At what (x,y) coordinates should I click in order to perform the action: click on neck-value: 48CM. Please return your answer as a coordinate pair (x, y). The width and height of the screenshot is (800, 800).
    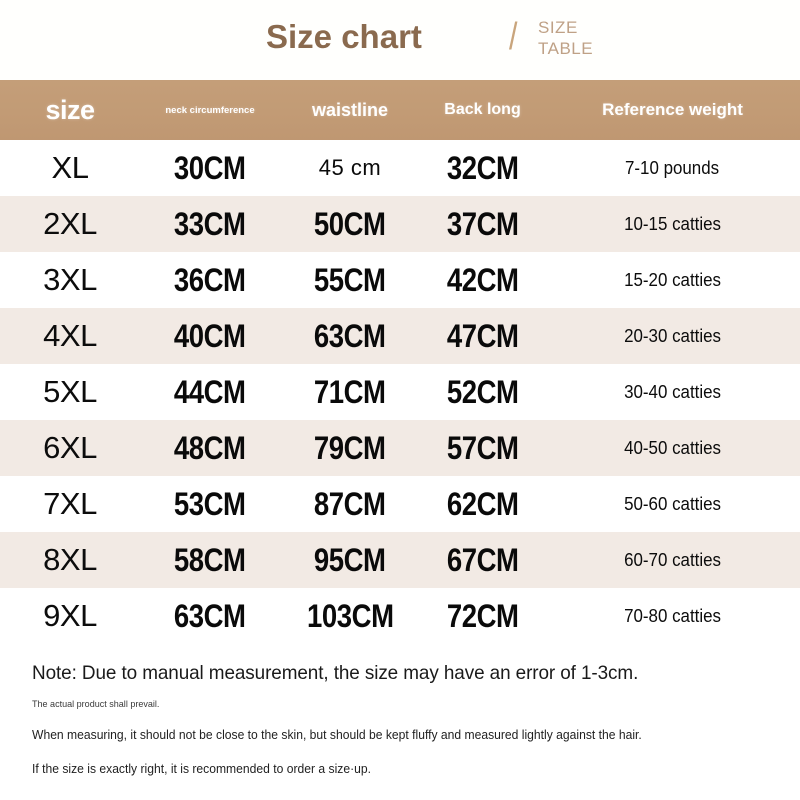
    Looking at the image, I should click on (210, 447).